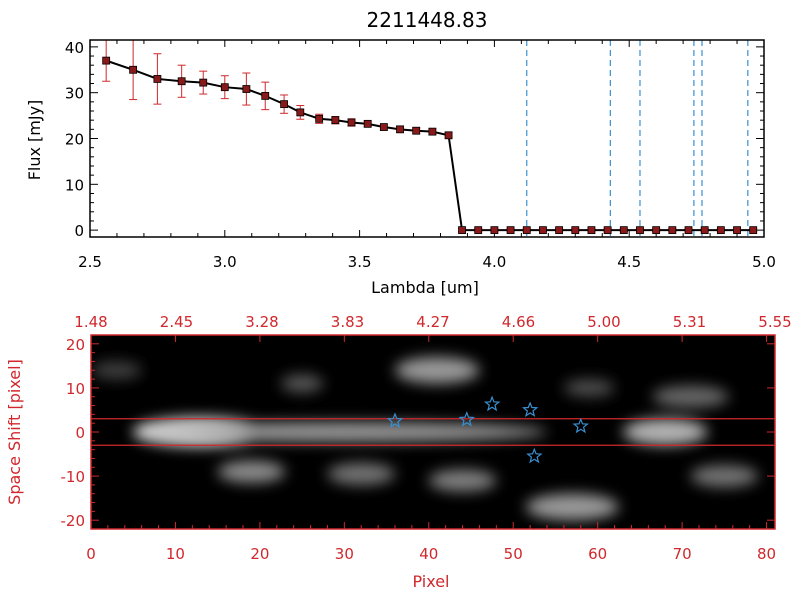 The height and width of the screenshot is (600, 800). What do you see at coordinates (494, 262) in the screenshot?
I see `spectrum-x-tick-label: 4.0` at bounding box center [494, 262].